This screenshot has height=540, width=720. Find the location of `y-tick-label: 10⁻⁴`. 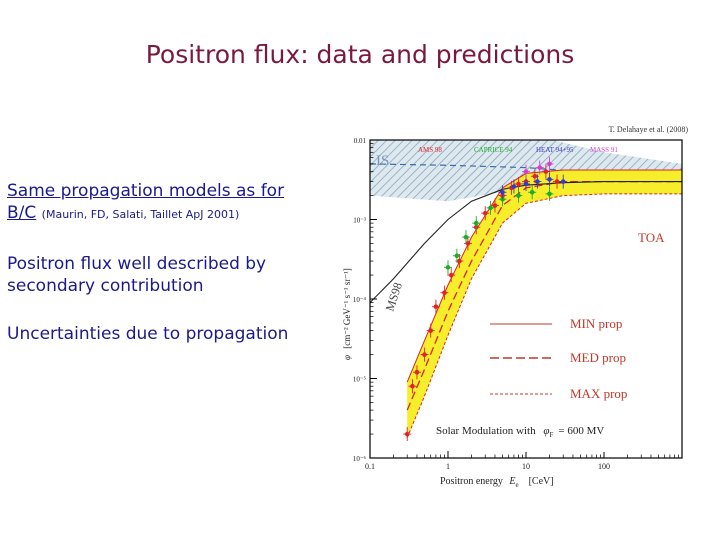

y-tick-label: 10⁻⁴ is located at coordinates (360, 300).